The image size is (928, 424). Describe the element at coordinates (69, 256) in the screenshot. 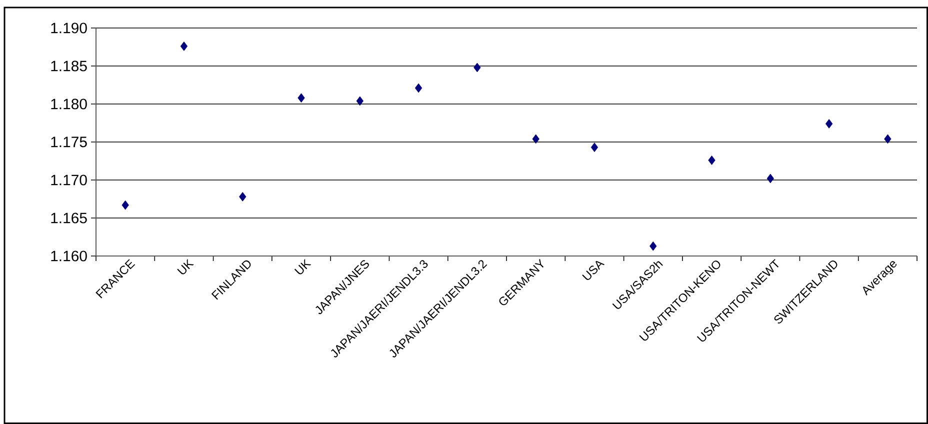

I see `y-tick-label: 1.160` at that location.